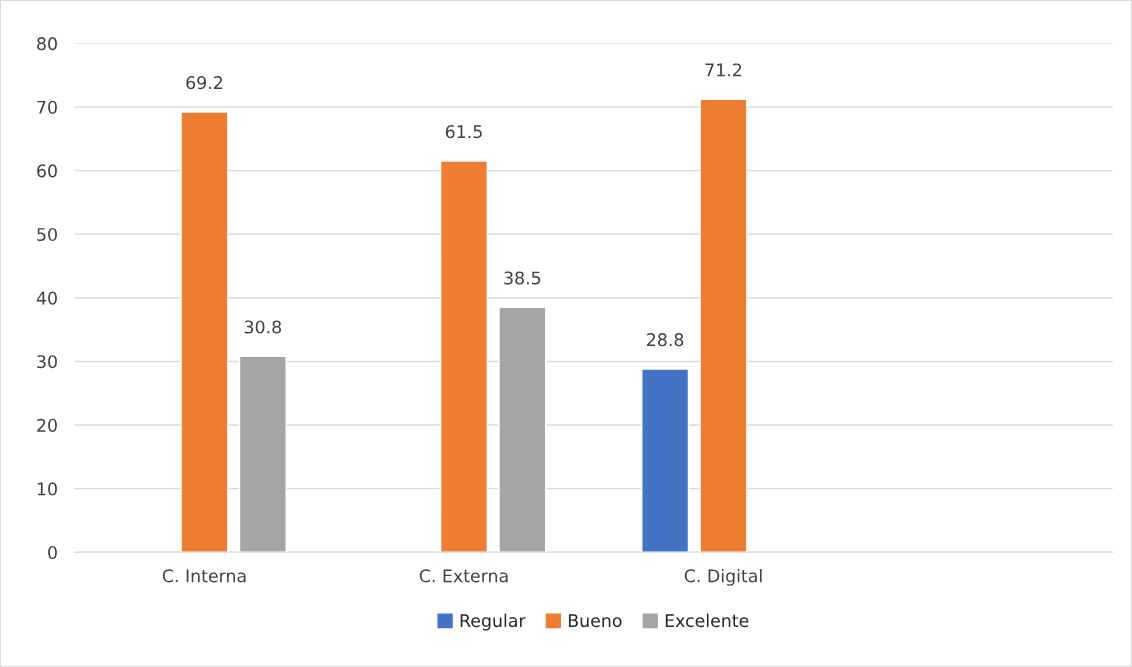  What do you see at coordinates (47, 171) in the screenshot?
I see `y-tick-label: 60` at bounding box center [47, 171].